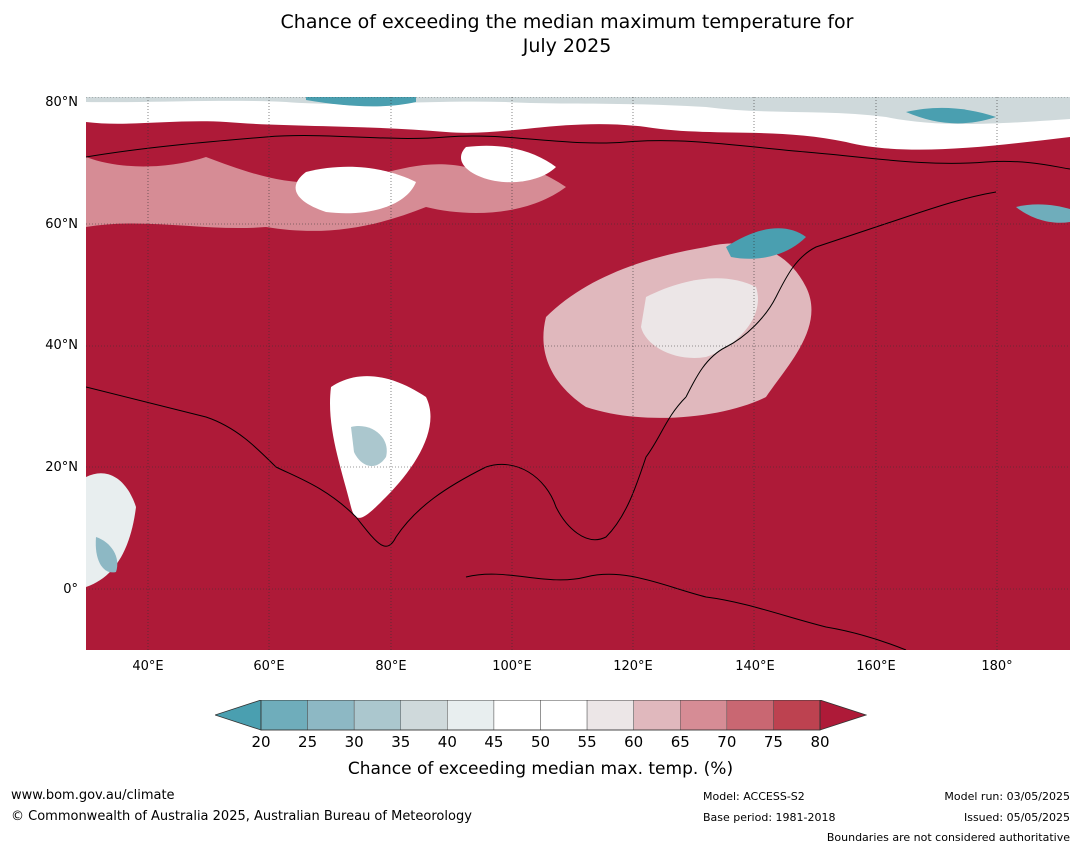 The width and height of the screenshot is (1081, 850). What do you see at coordinates (997, 666) in the screenshot?
I see `lon-label-180: 180°` at bounding box center [997, 666].